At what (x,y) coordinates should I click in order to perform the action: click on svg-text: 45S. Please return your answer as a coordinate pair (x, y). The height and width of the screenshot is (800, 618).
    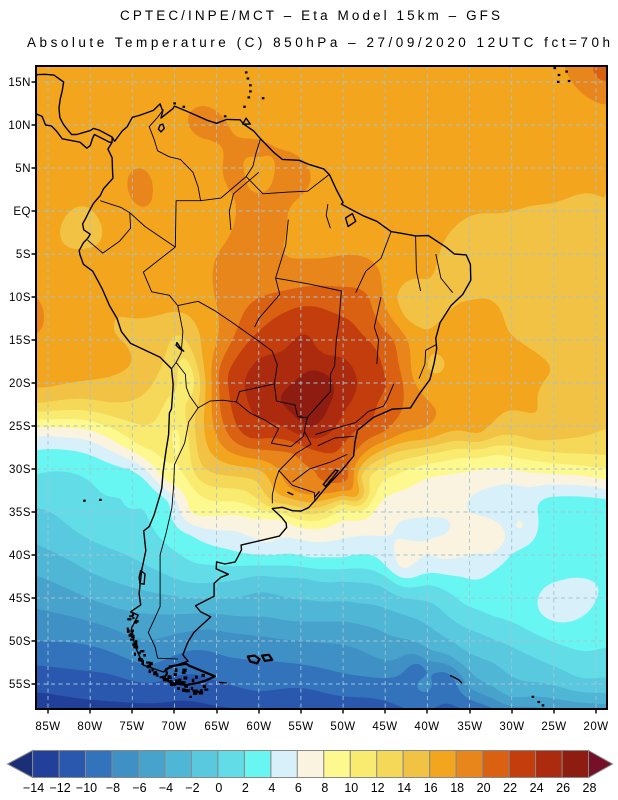
    Looking at the image, I should click on (20, 599).